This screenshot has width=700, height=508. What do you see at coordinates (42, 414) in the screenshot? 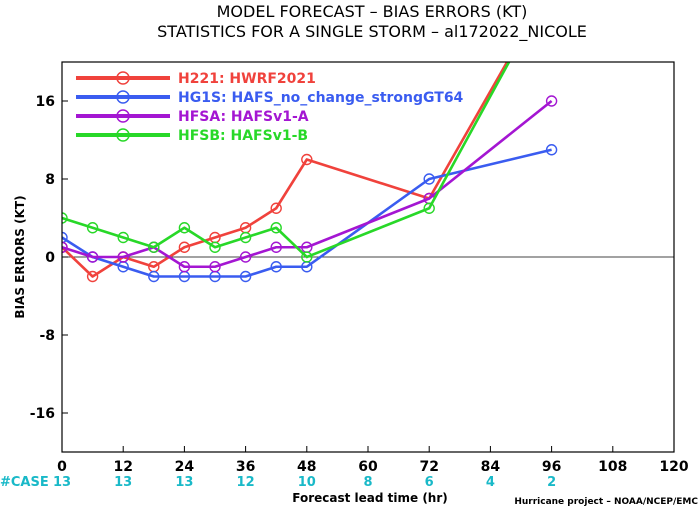
I see `y-tick-label: -16` at bounding box center [42, 414].